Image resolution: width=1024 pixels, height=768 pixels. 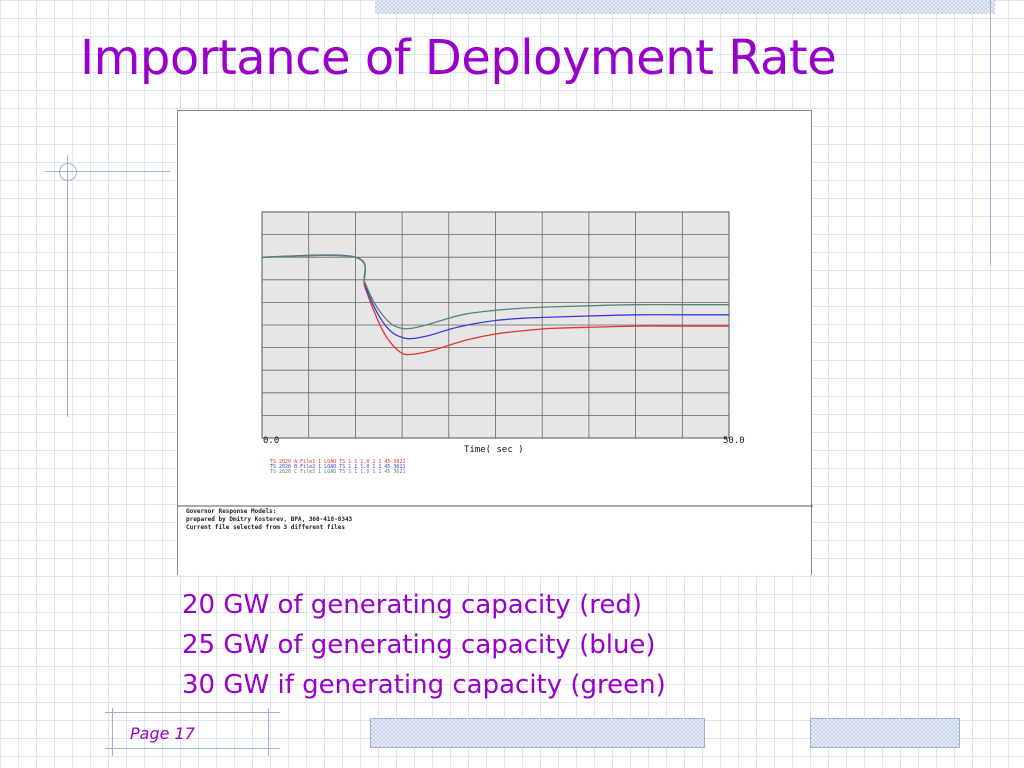 I want to click on x-axis-label: Time( sec ), so click(x=494, y=450).